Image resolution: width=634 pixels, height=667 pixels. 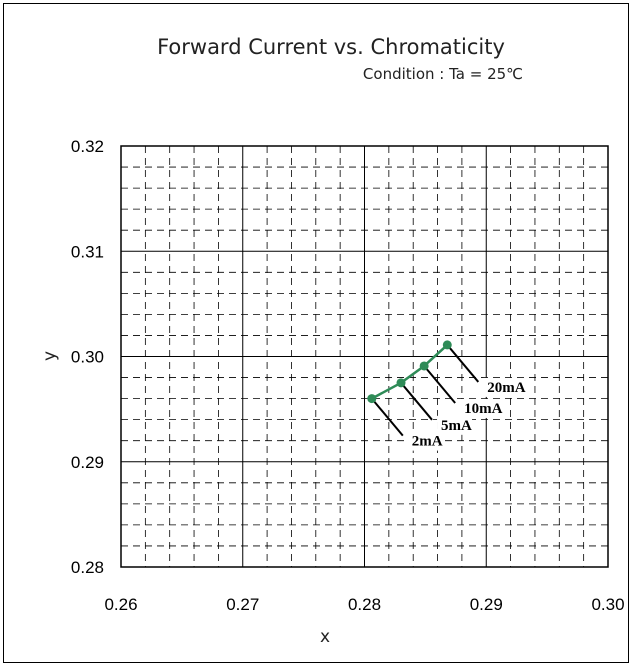 I want to click on chromaticity-series, so click(x=409, y=372).